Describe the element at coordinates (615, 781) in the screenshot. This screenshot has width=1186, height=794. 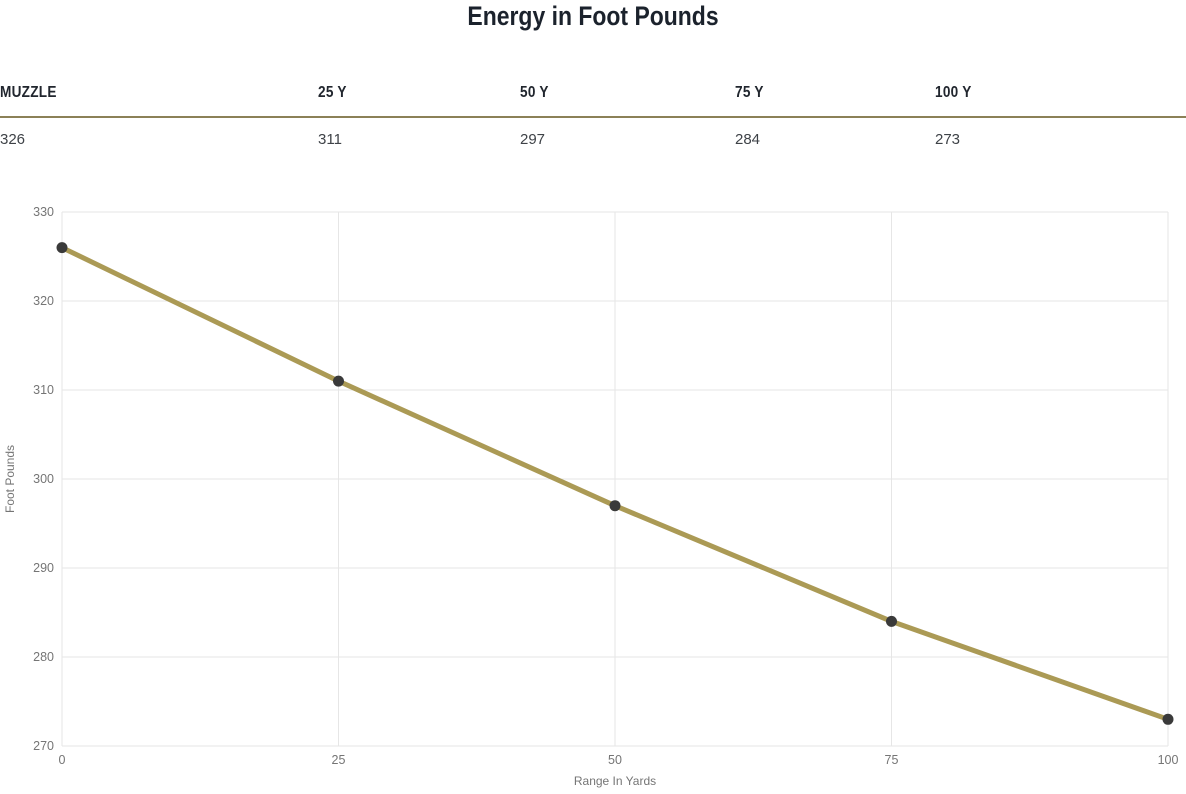
I see `x-axis-title: Range In Yards` at that location.